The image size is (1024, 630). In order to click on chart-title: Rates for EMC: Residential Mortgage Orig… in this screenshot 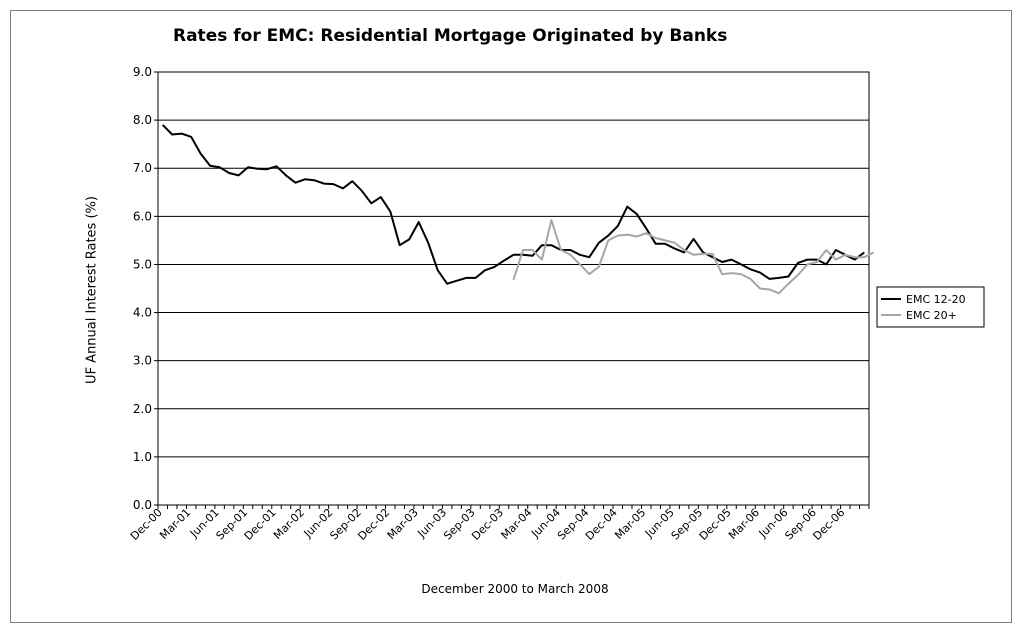, I will do `click(450, 36)`.